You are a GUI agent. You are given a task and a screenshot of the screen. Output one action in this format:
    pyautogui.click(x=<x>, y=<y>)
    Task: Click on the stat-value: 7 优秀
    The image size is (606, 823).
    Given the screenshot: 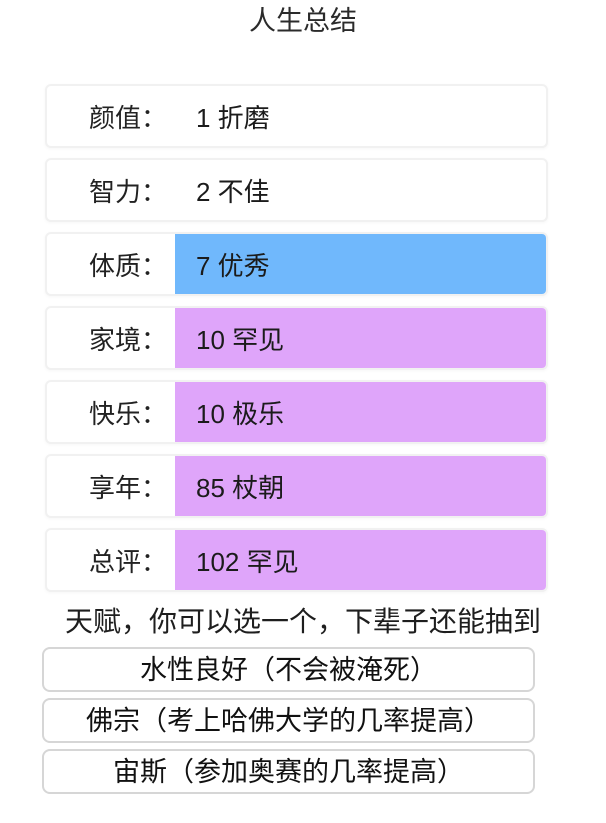 What is the action you would take?
    pyautogui.click(x=360, y=264)
    